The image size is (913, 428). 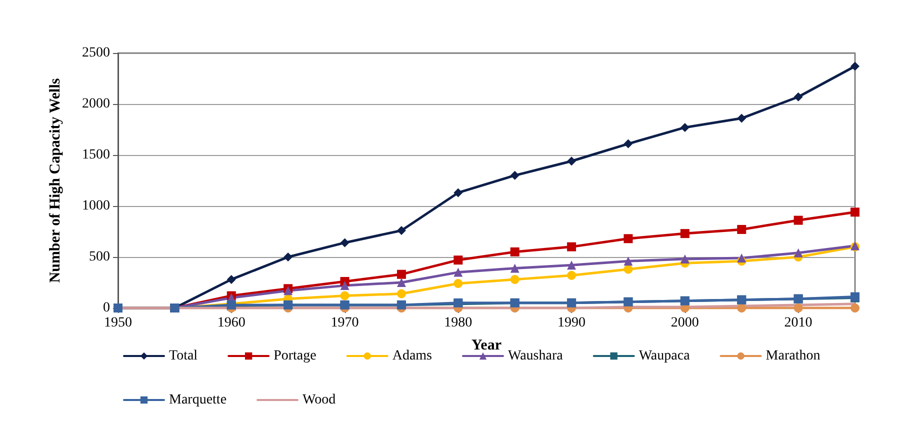 I want to click on y-tick-label: 1500, so click(x=96, y=155).